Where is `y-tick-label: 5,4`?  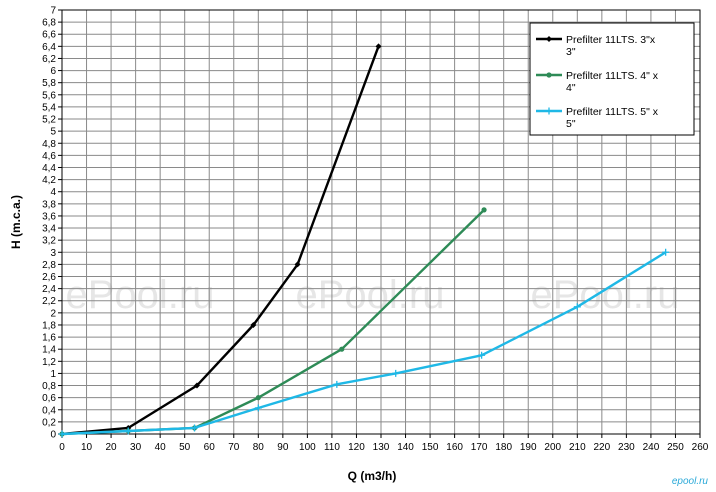 y-tick-label: 5,4 is located at coordinates (49, 107).